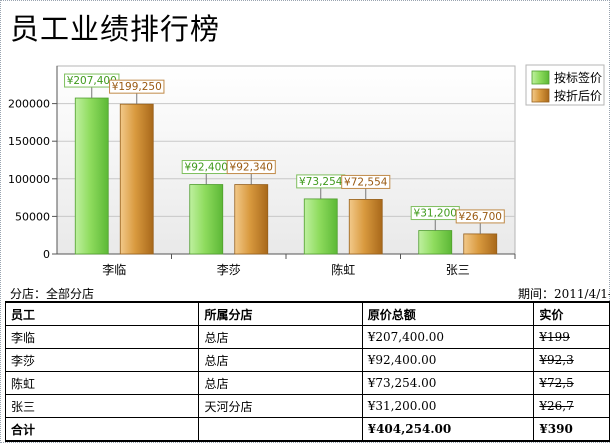  Describe the element at coordinates (28, 294) in the screenshot. I see `branch-label: 分店：` at that location.